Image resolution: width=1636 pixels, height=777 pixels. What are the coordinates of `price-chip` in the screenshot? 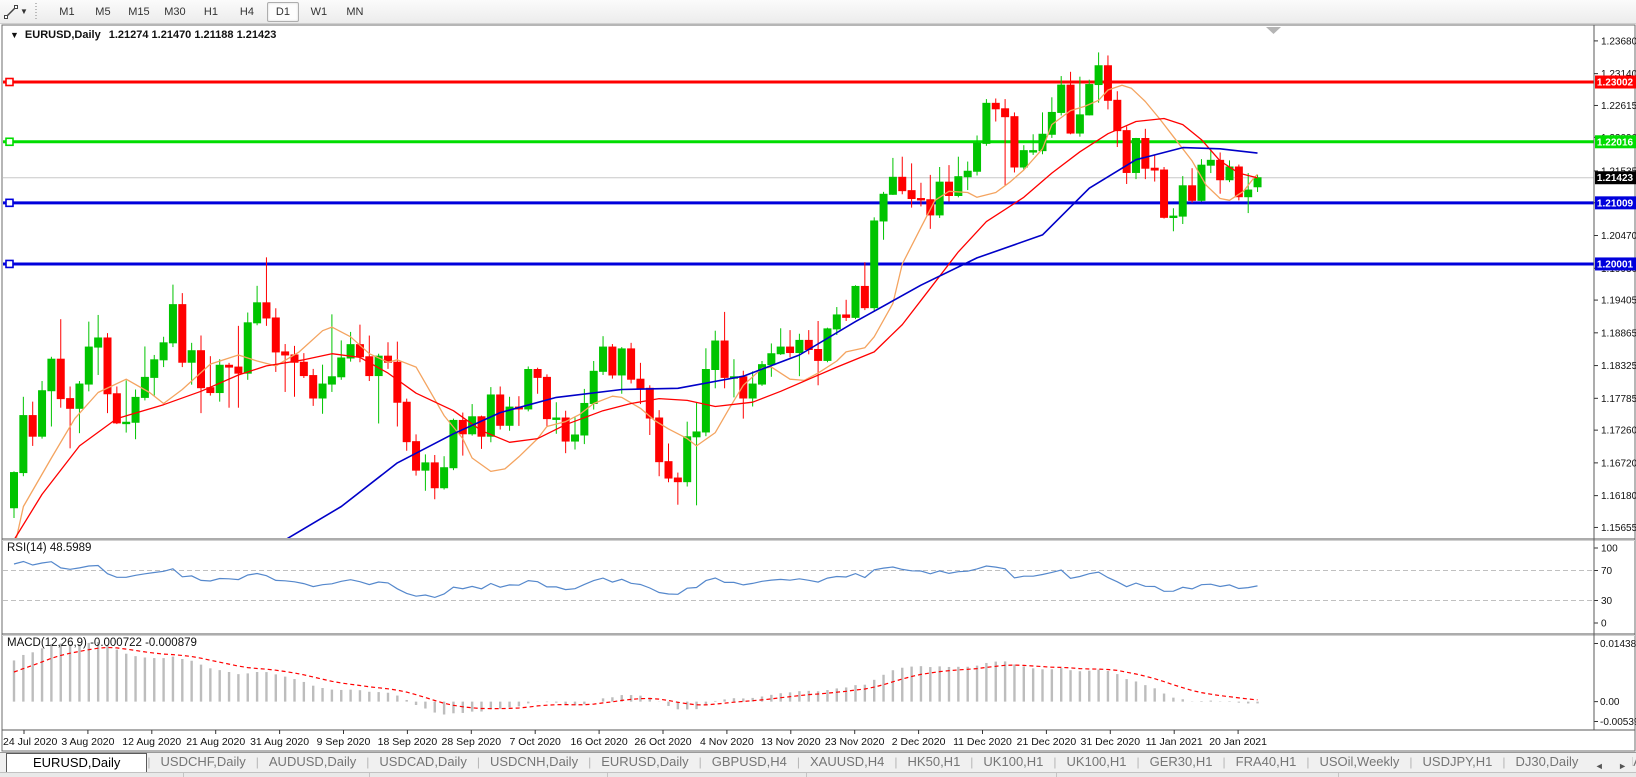 It's located at (1615, 142).